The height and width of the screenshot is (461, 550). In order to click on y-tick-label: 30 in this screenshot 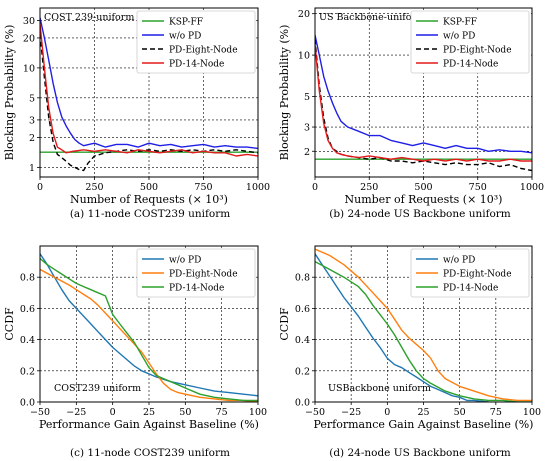, I will do `click(29, 21)`.